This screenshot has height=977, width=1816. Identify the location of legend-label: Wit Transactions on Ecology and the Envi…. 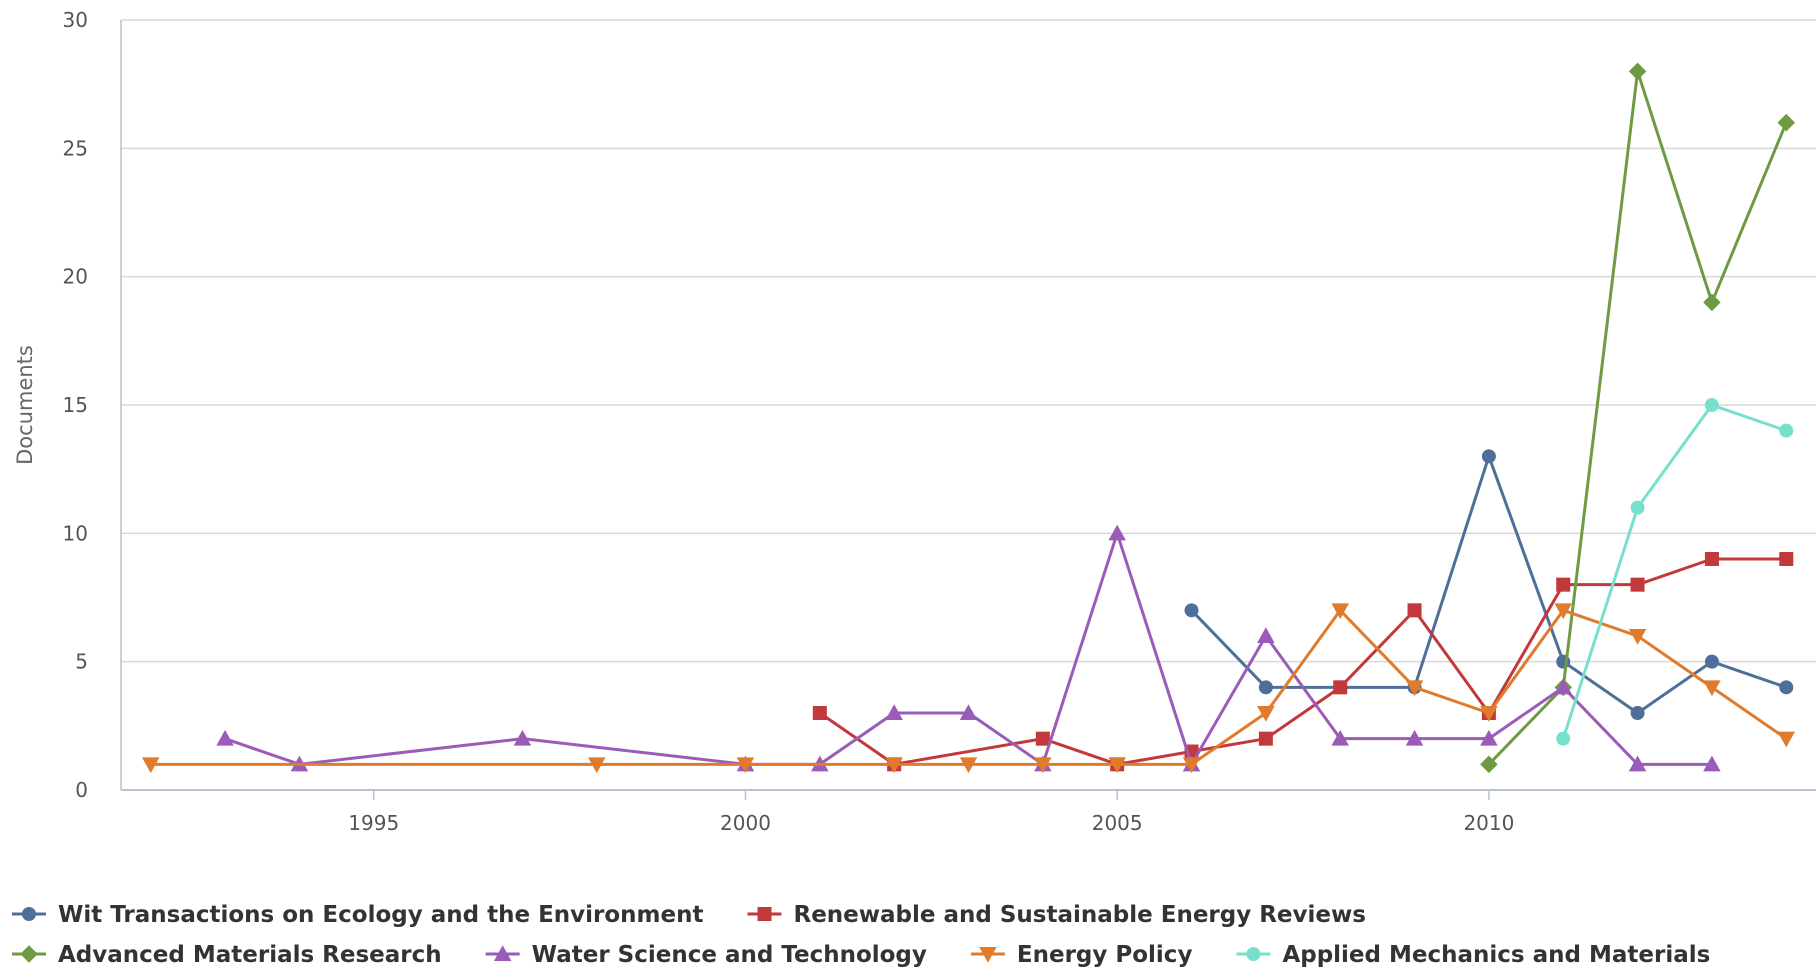
(380, 915).